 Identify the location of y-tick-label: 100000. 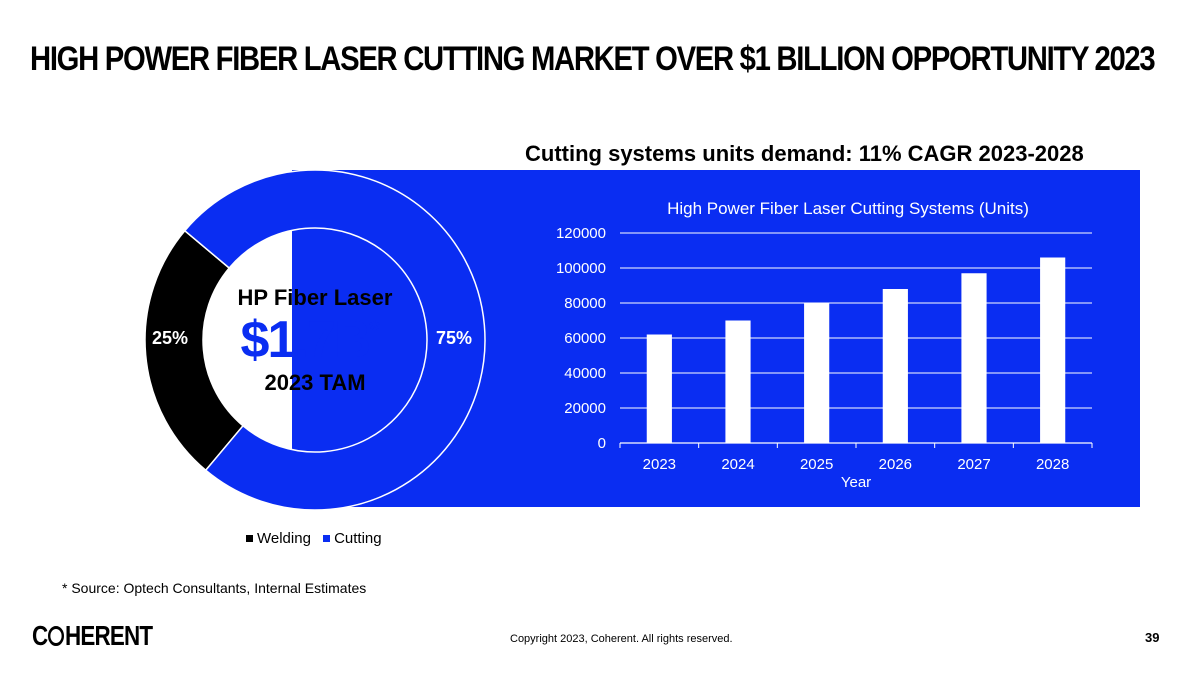
(581, 268).